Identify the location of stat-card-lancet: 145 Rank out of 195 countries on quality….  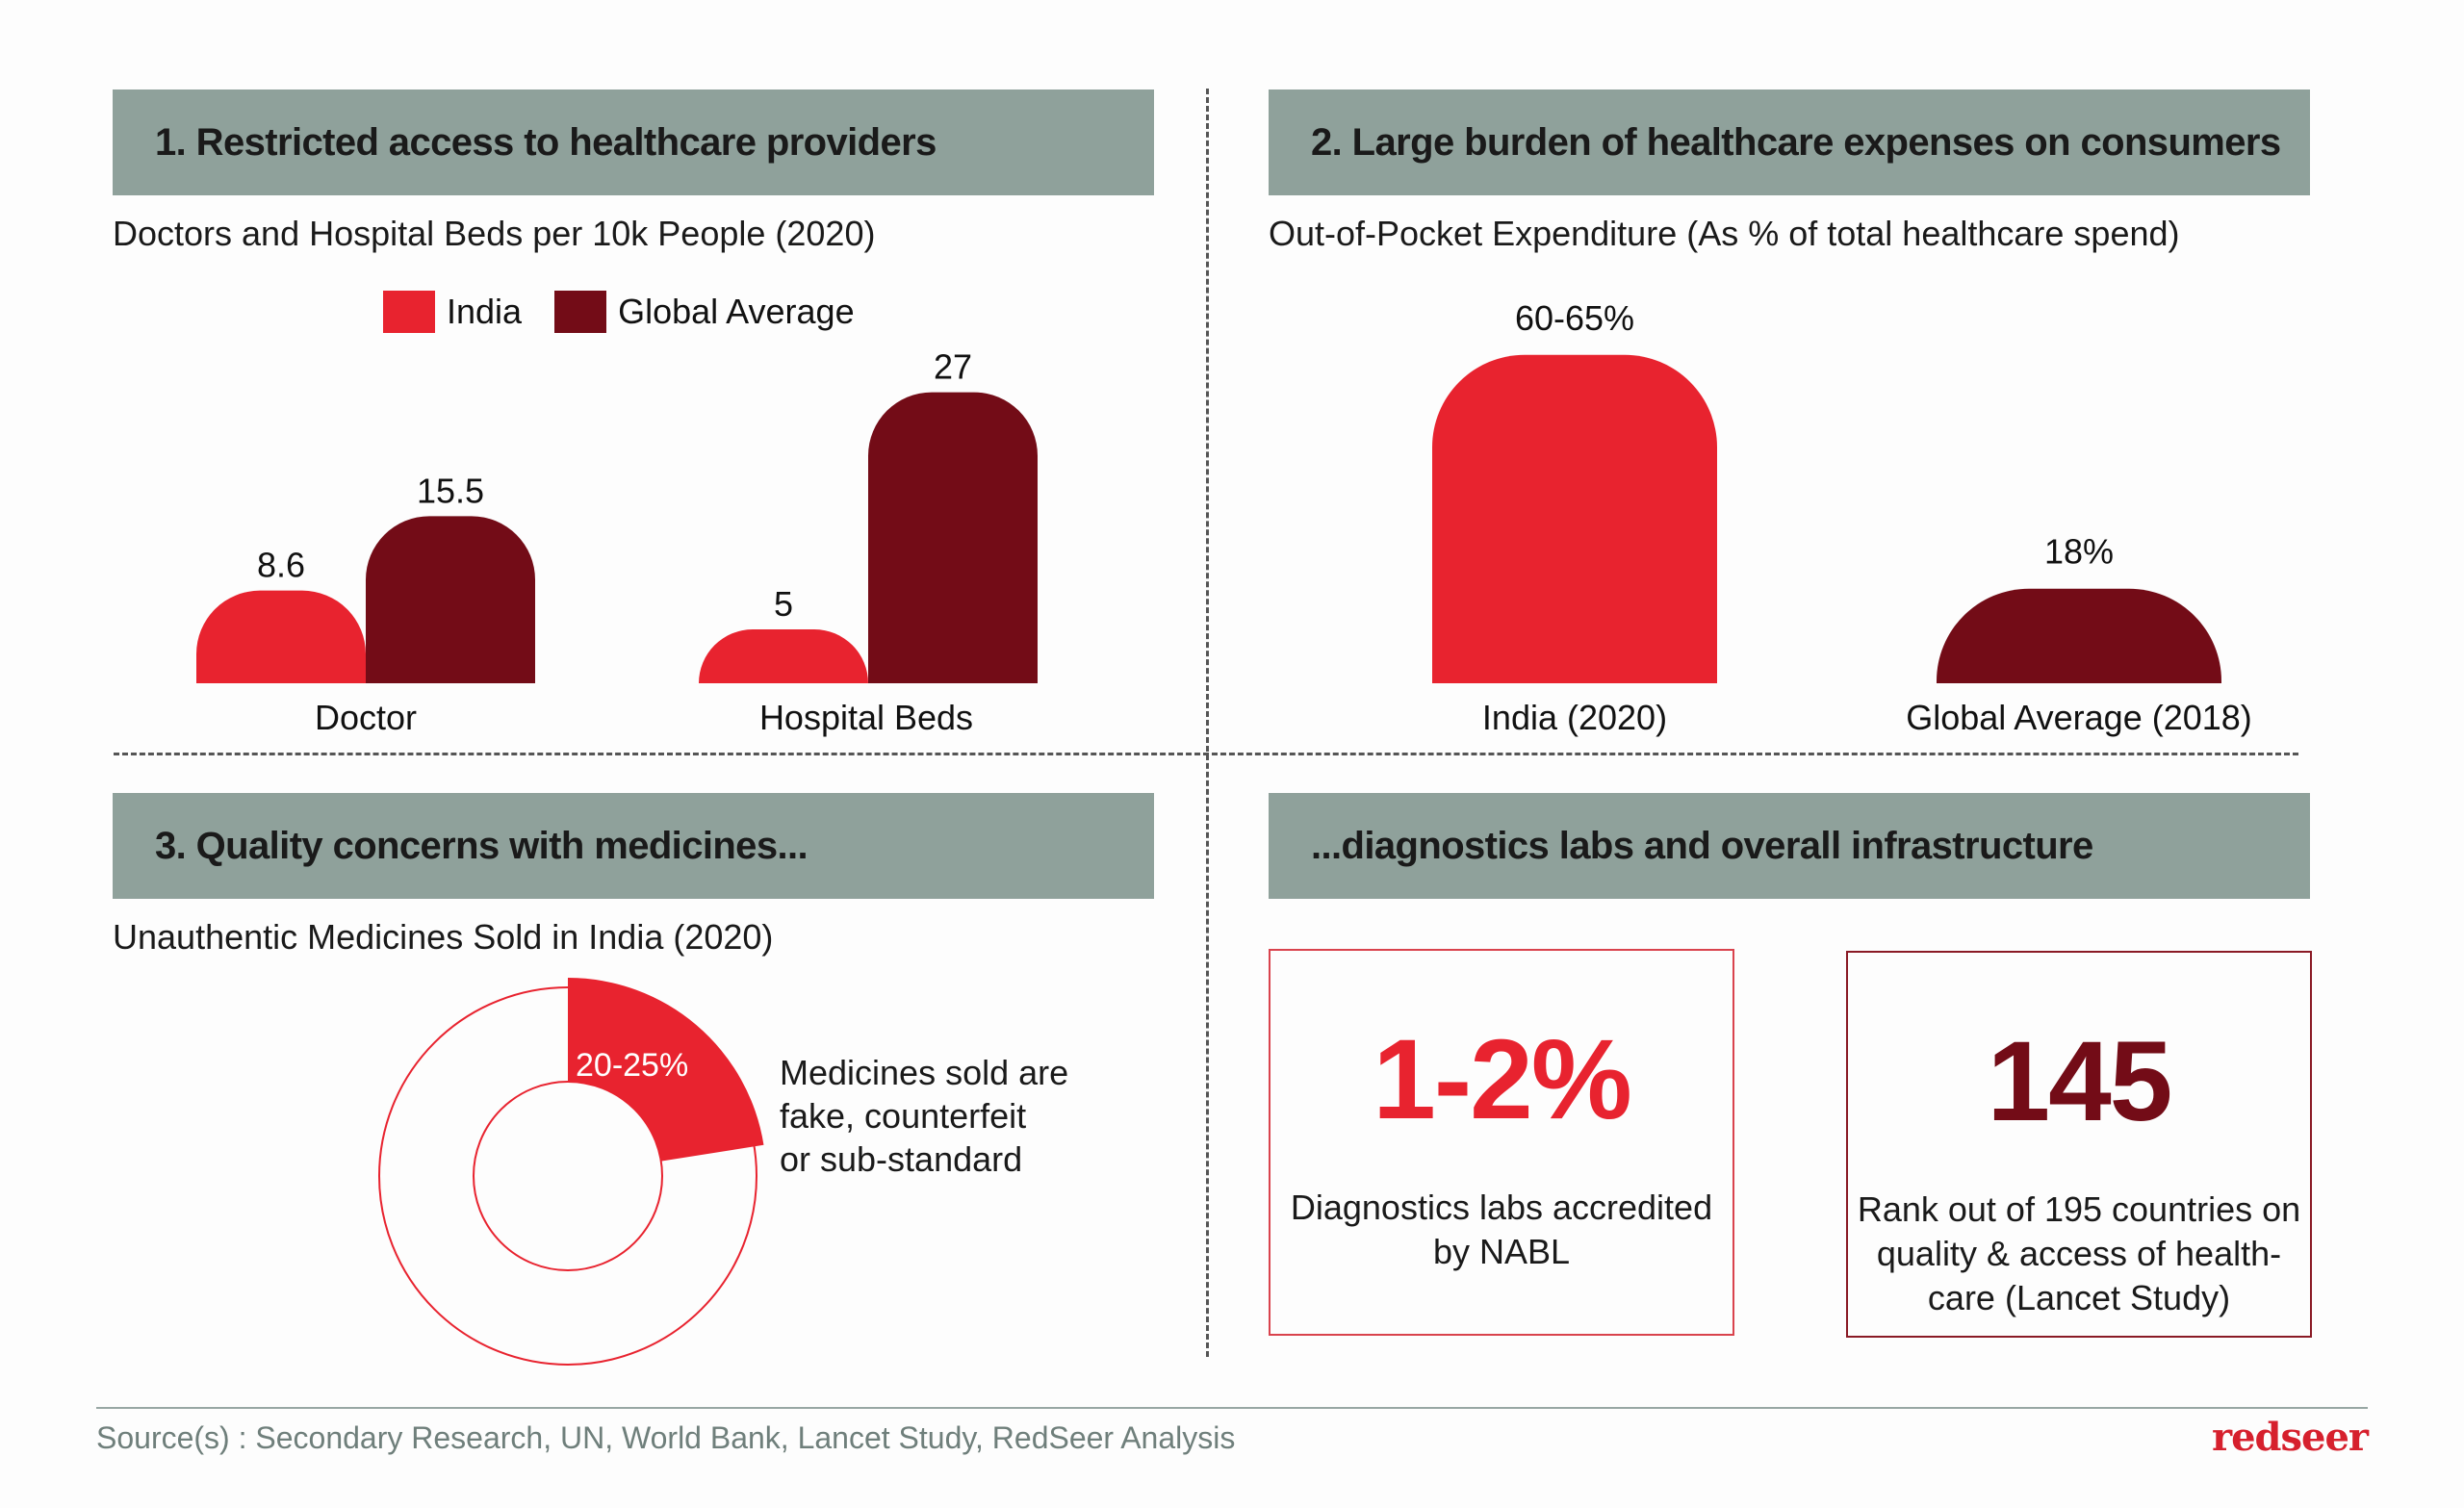
(2079, 1144).